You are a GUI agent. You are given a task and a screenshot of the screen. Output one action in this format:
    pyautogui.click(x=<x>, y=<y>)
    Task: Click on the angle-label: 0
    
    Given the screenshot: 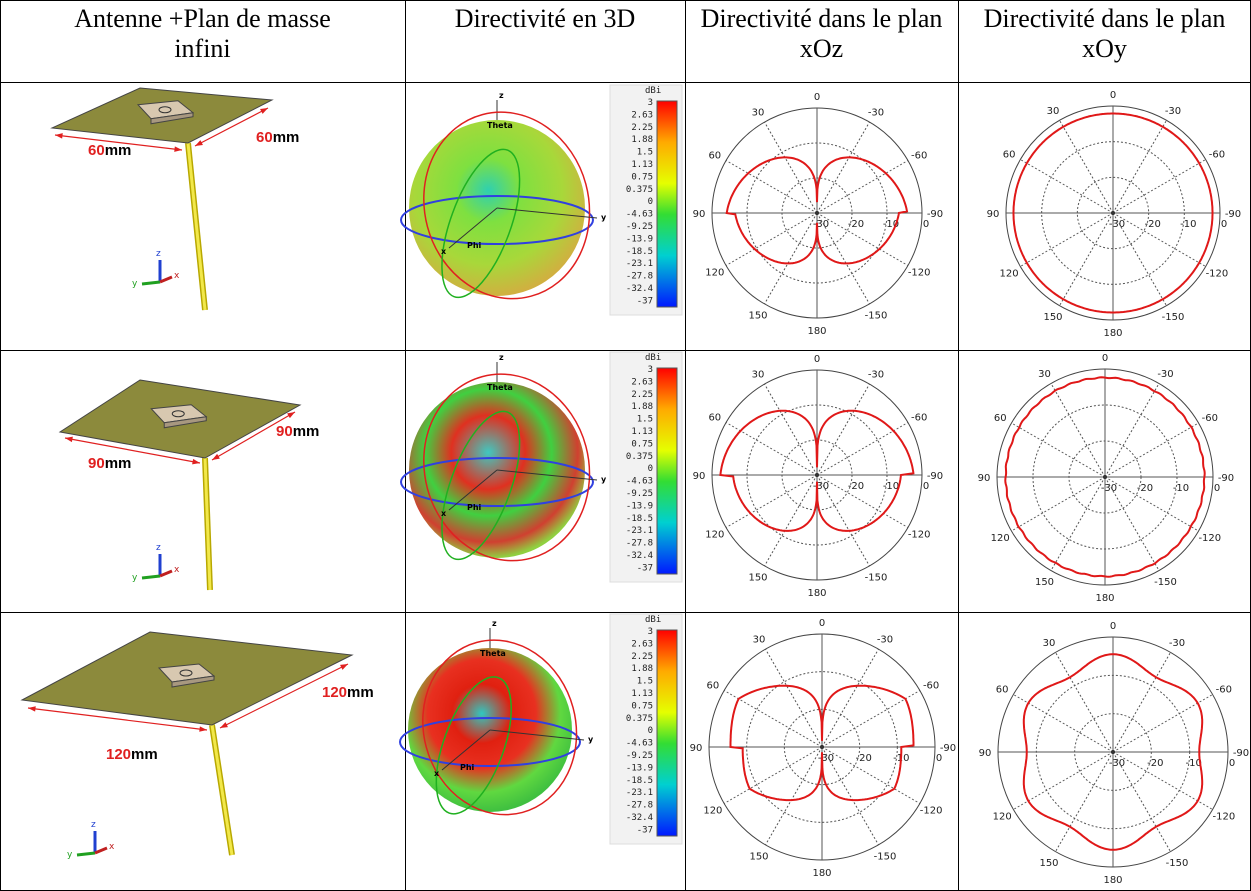 What is the action you would take?
    pyautogui.click(x=1105, y=358)
    